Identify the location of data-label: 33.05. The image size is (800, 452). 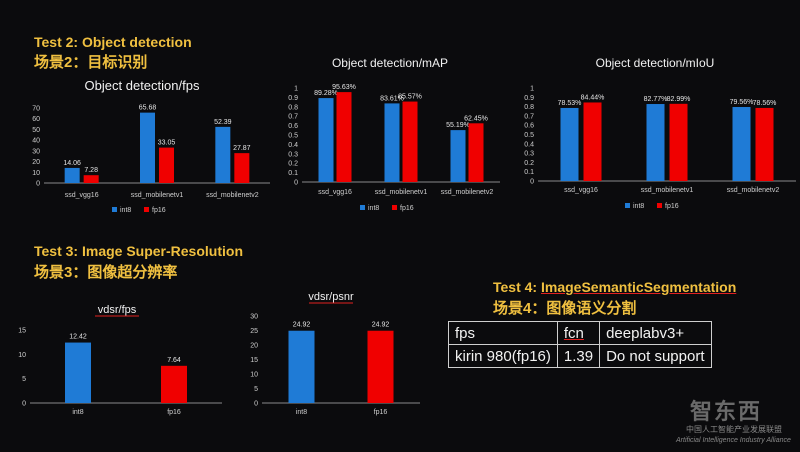
(167, 143).